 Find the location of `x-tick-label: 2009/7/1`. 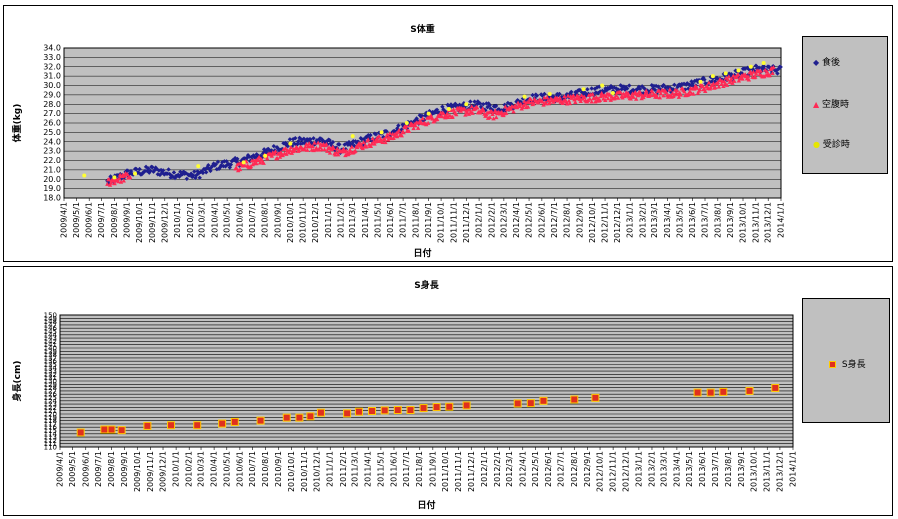

x-tick-label: 2009/7/1 is located at coordinates (98, 469).